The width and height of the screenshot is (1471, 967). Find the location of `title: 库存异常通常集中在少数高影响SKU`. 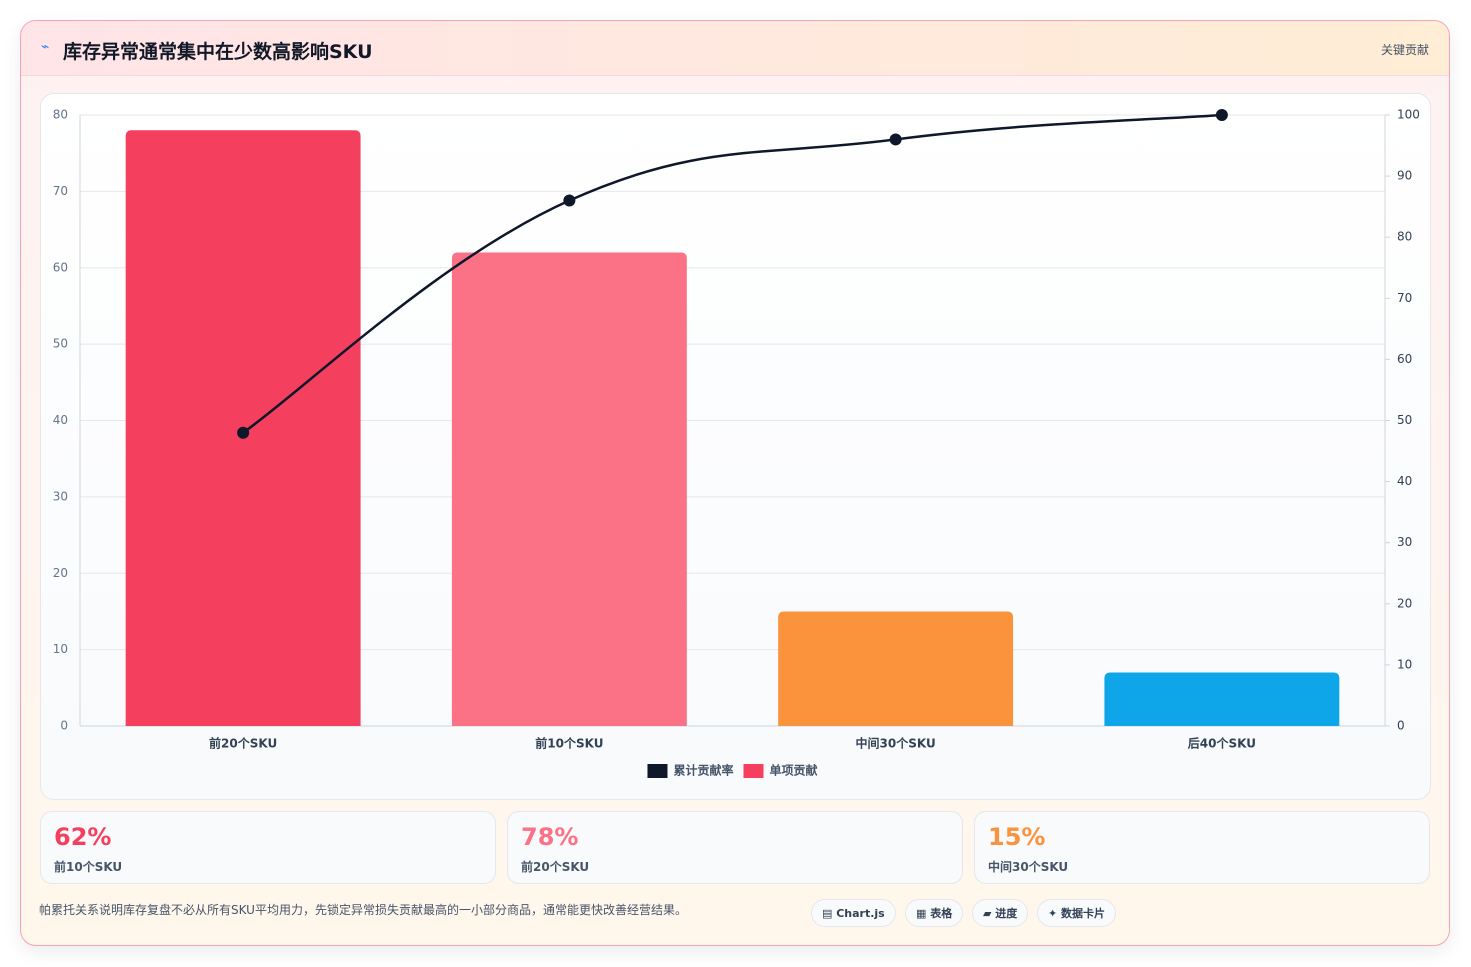

title: 库存异常通常集中在少数高影响SKU is located at coordinates (218, 52).